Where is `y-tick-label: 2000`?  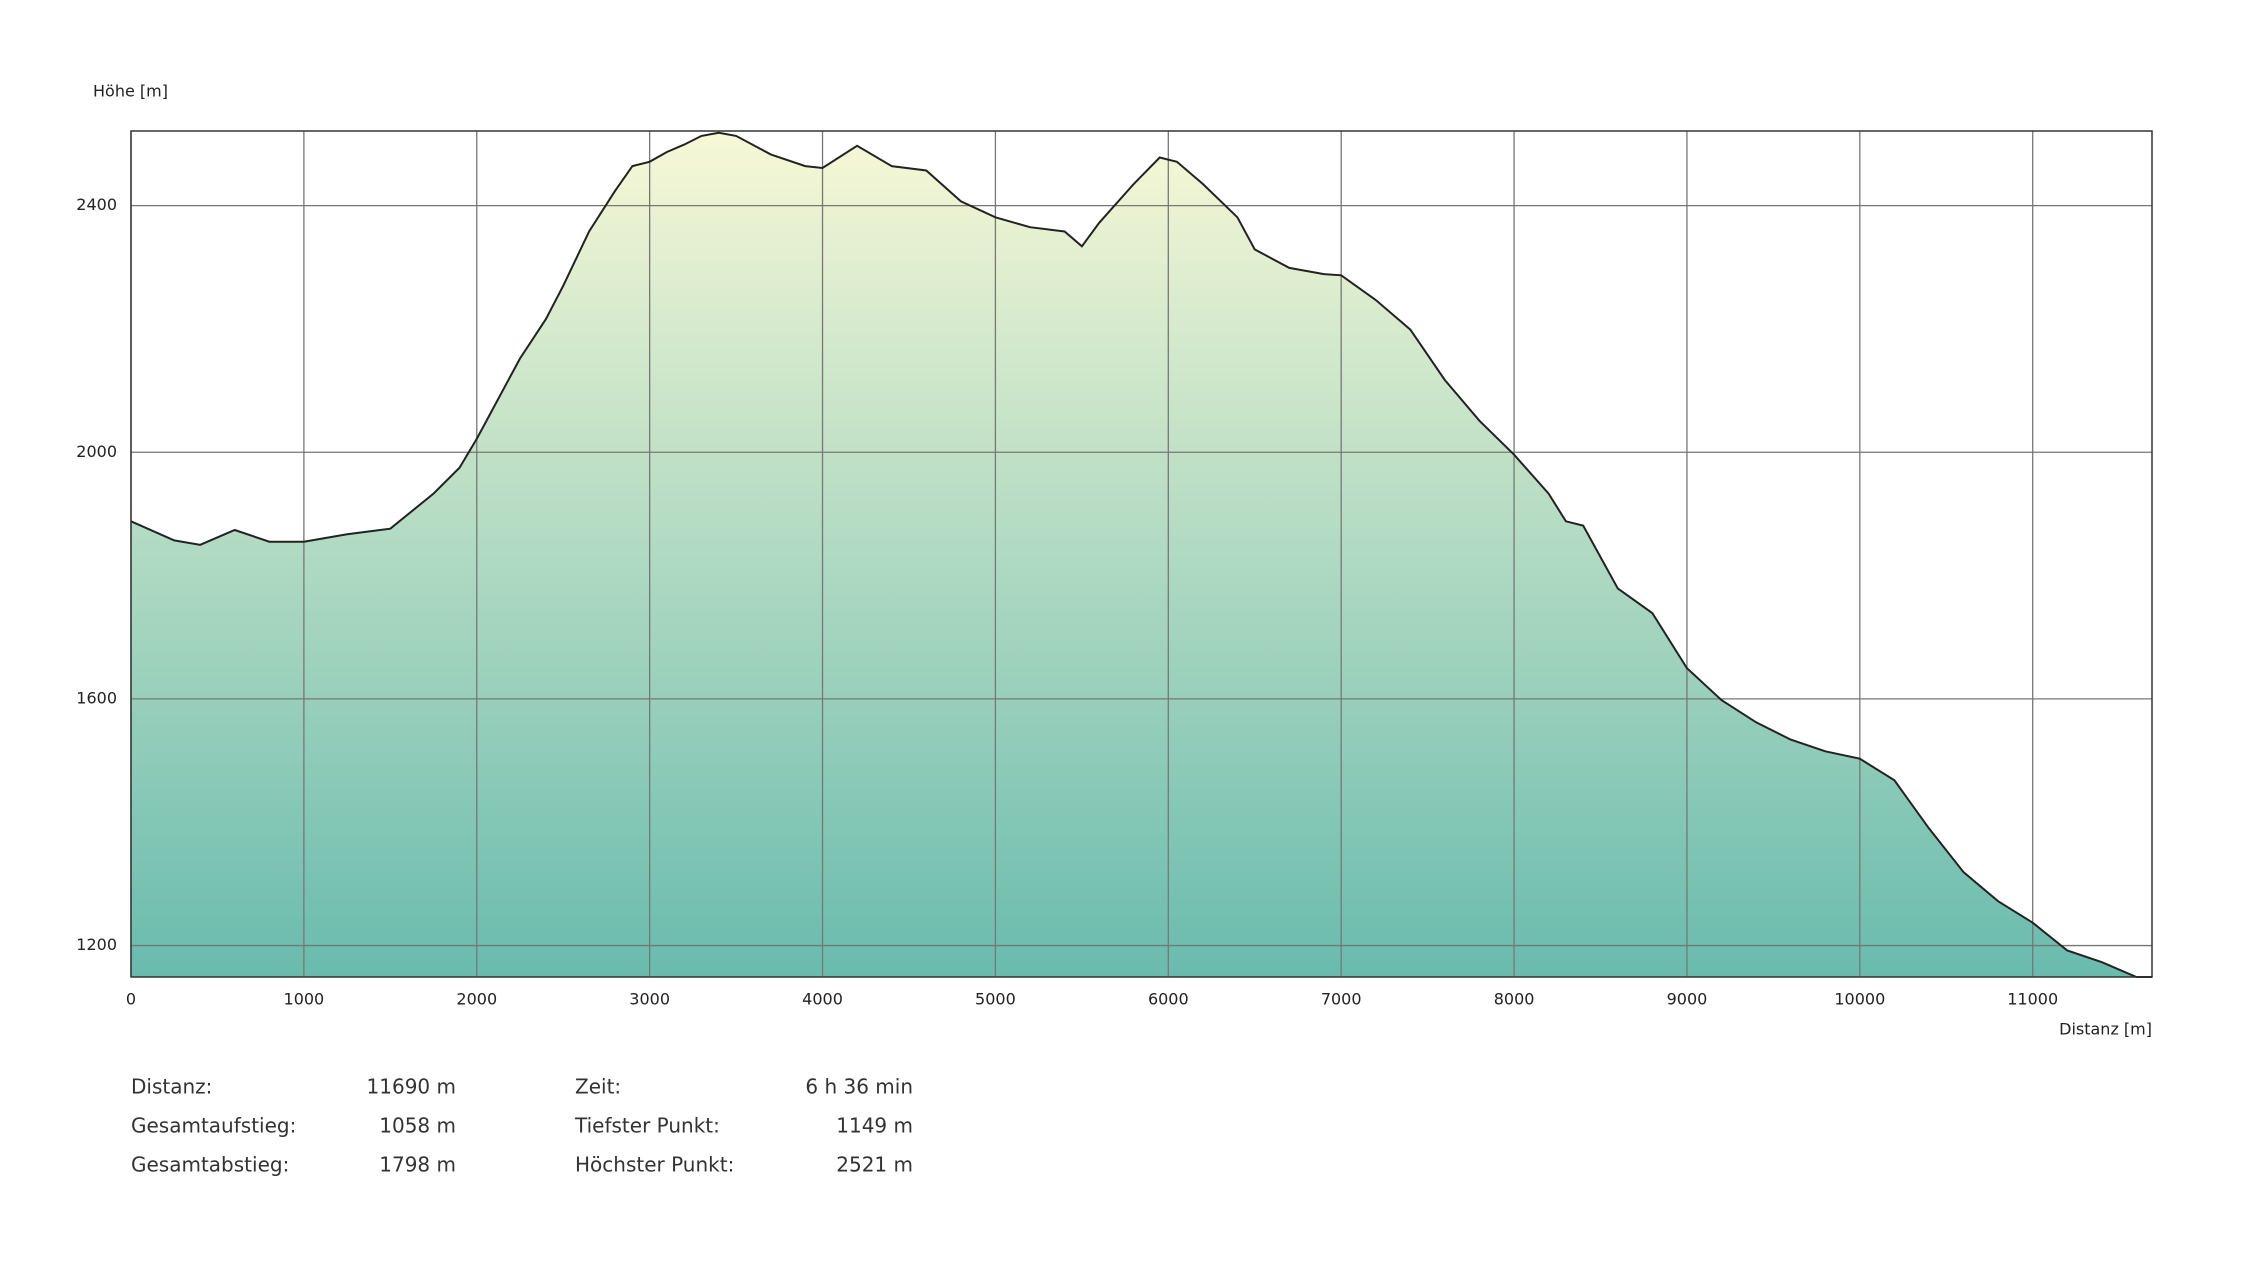 y-tick-label: 2000 is located at coordinates (96, 451).